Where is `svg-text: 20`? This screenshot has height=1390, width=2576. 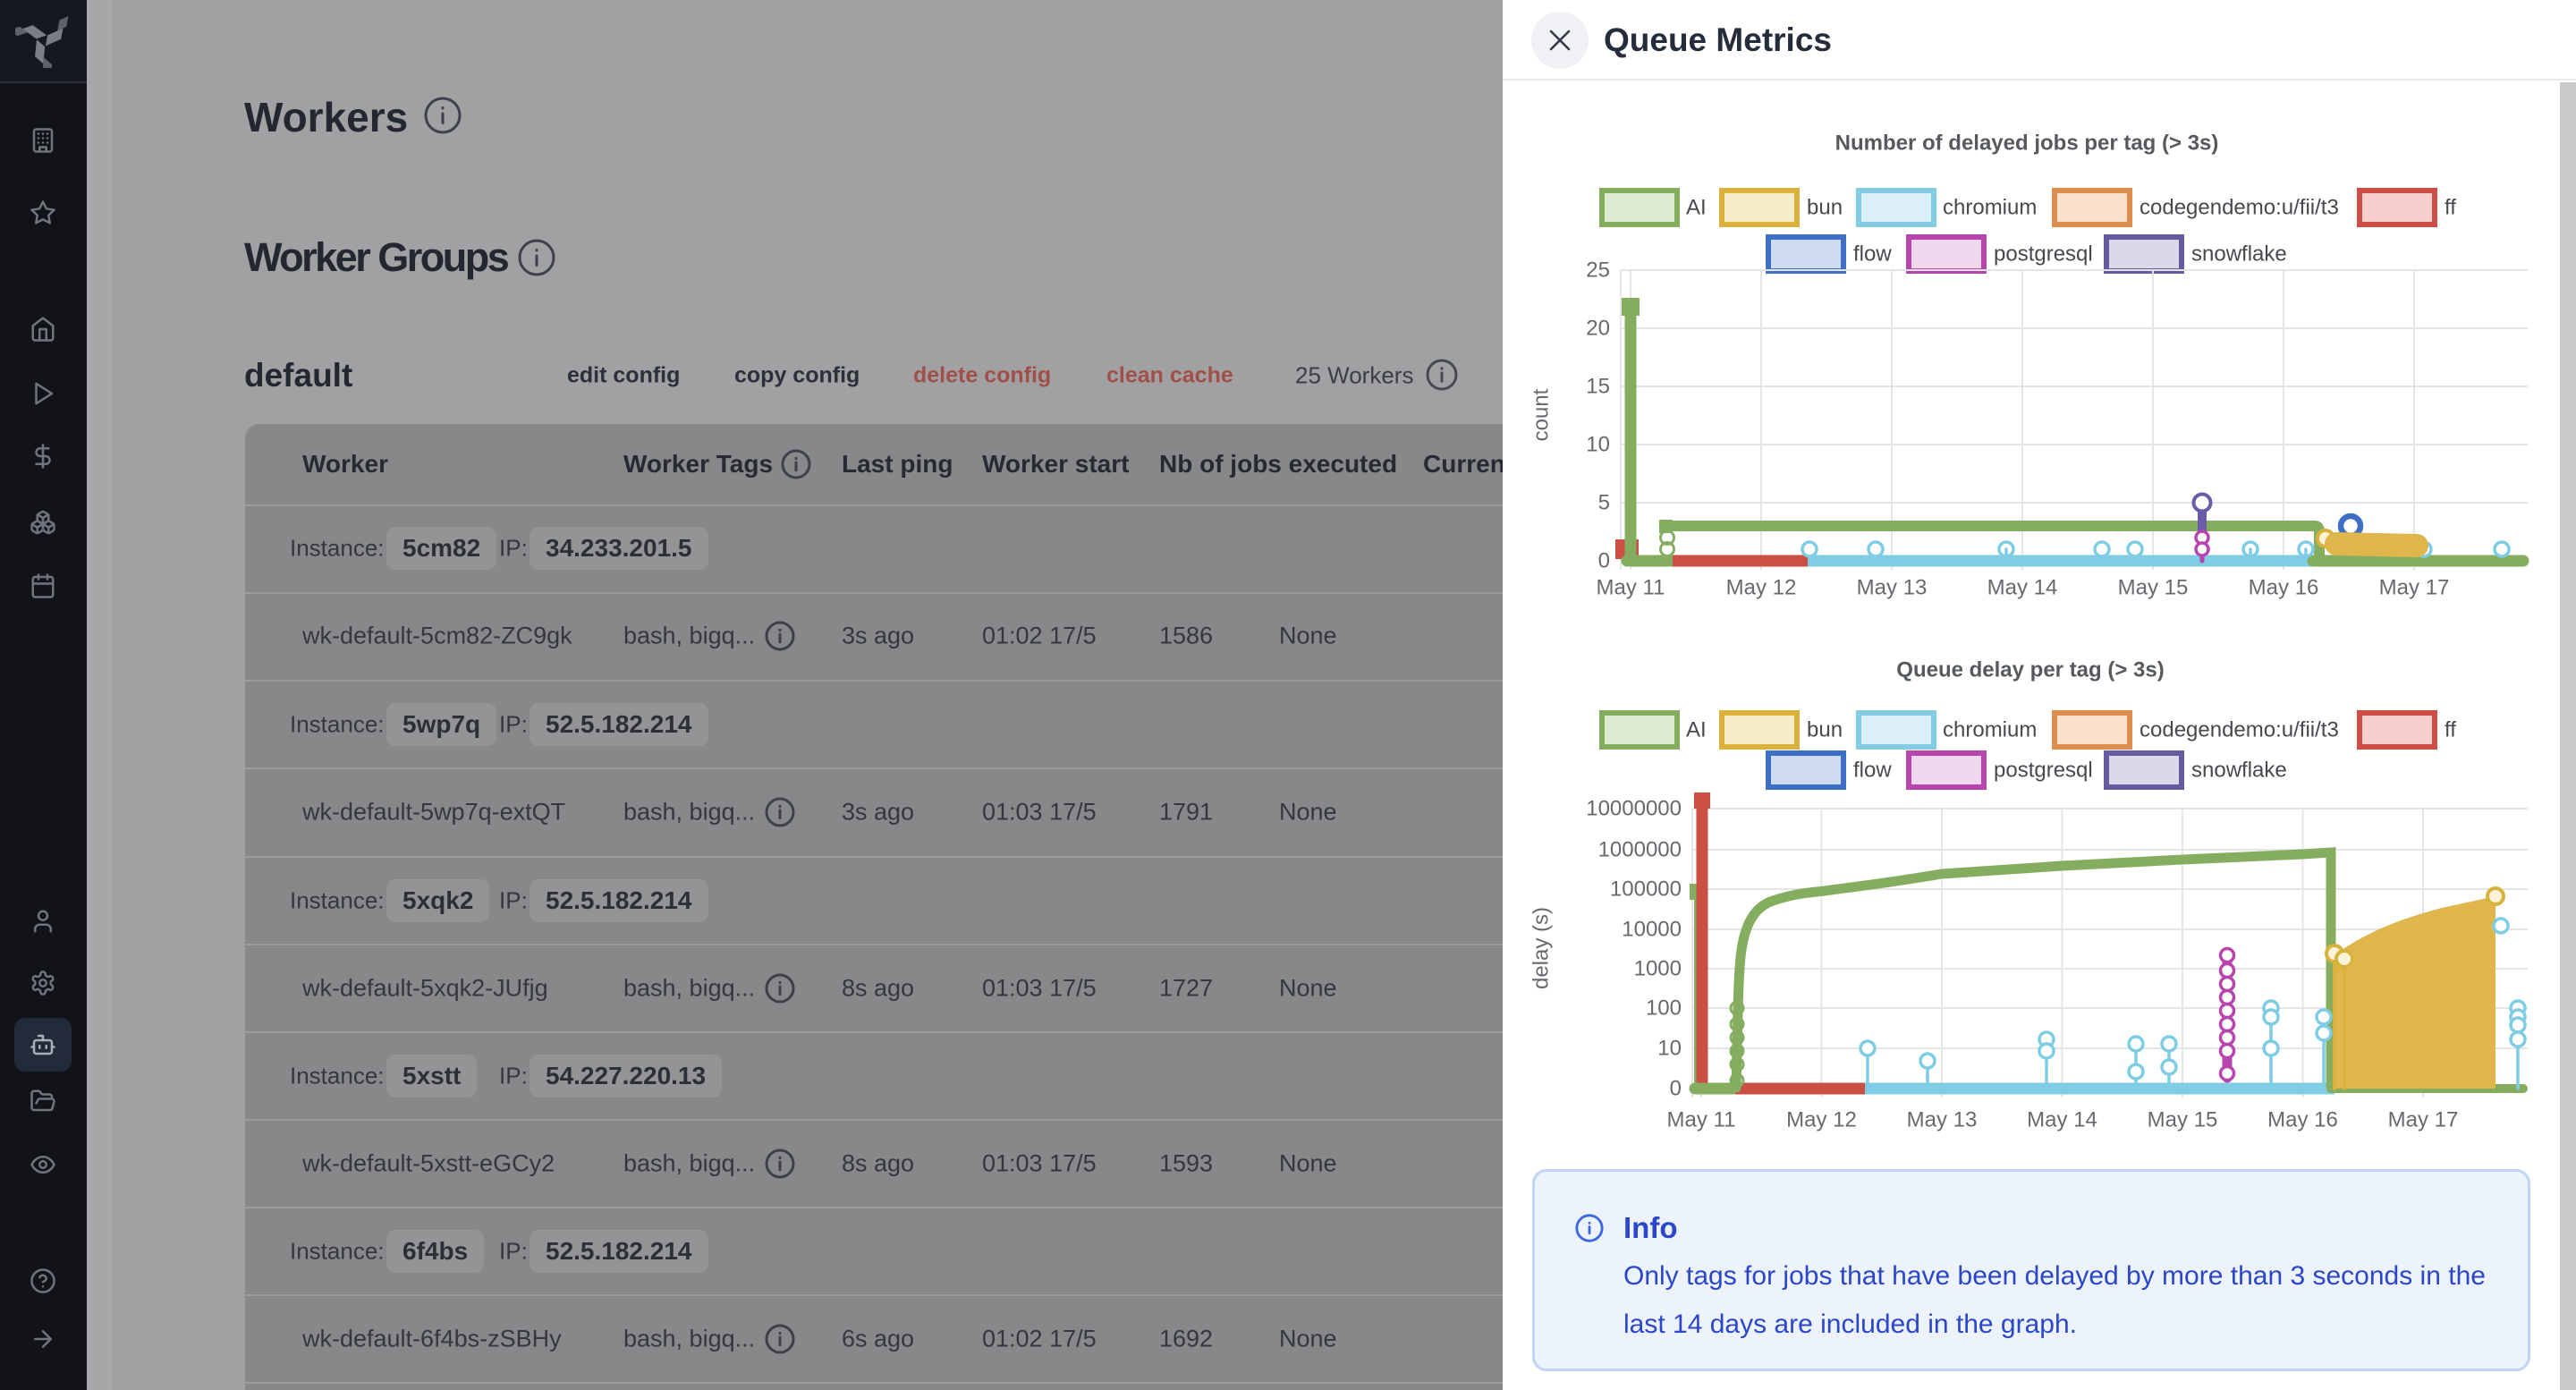 svg-text: 20 is located at coordinates (1598, 329).